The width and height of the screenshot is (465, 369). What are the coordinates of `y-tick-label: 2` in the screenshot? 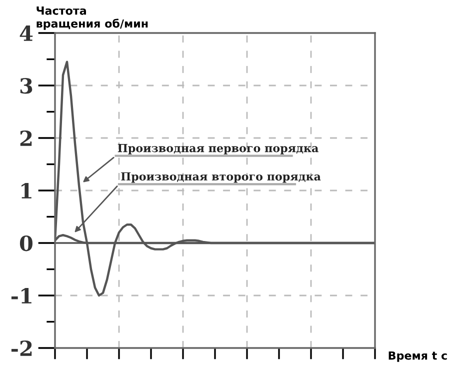 It's located at (26, 138).